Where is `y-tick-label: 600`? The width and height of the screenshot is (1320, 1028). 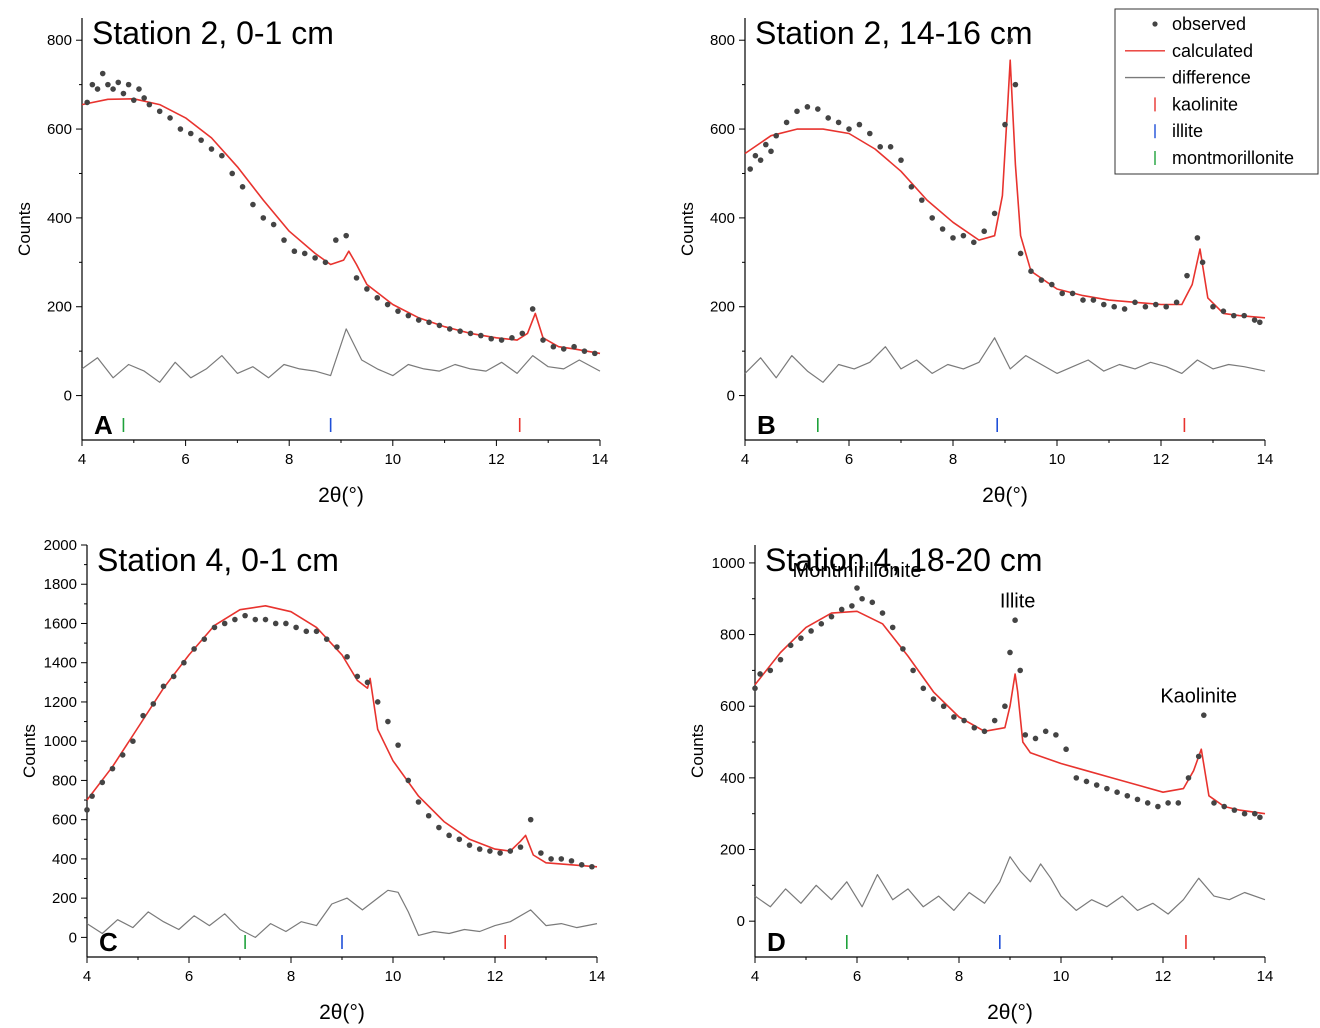
y-tick-label: 600 is located at coordinates (64, 820).